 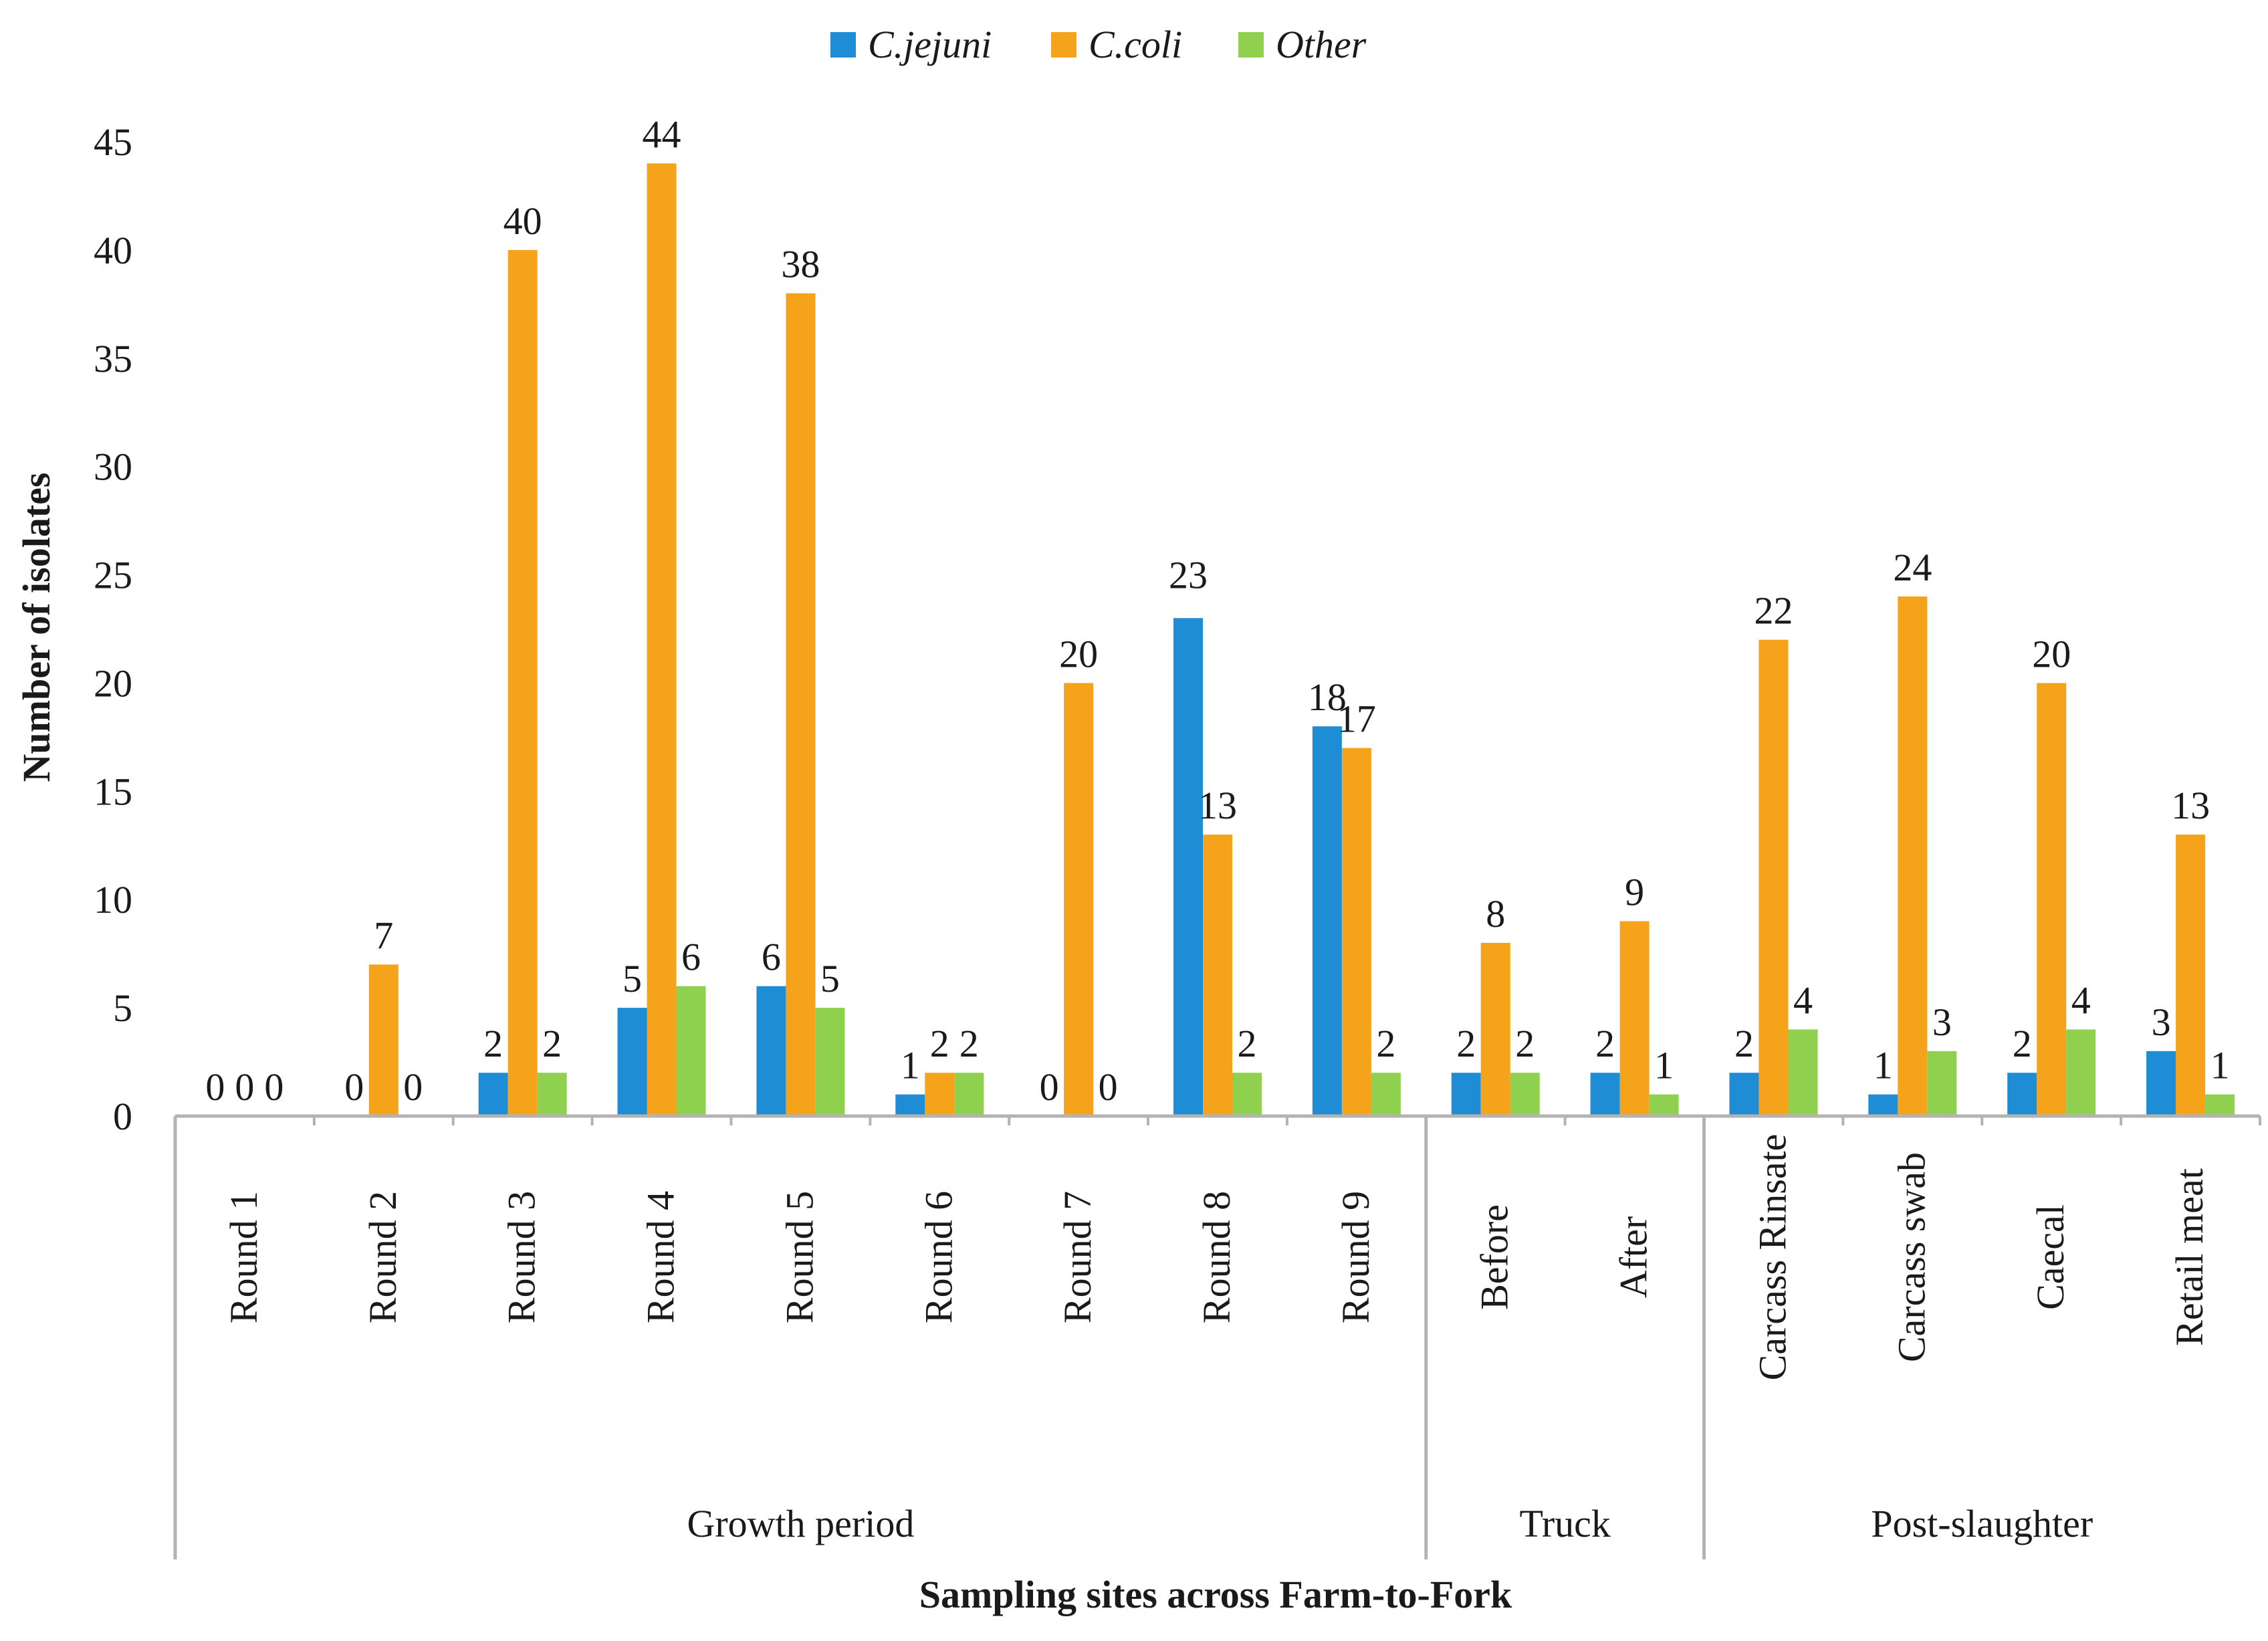 What do you see at coordinates (383, 1257) in the screenshot?
I see `category-label: Round 2` at bounding box center [383, 1257].